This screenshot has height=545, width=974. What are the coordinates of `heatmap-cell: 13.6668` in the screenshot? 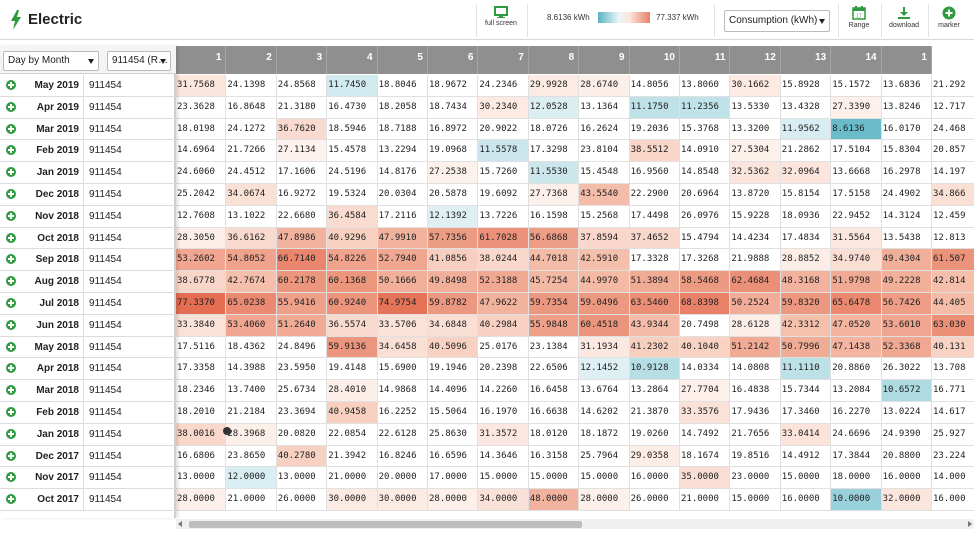 It's located at (856, 173).